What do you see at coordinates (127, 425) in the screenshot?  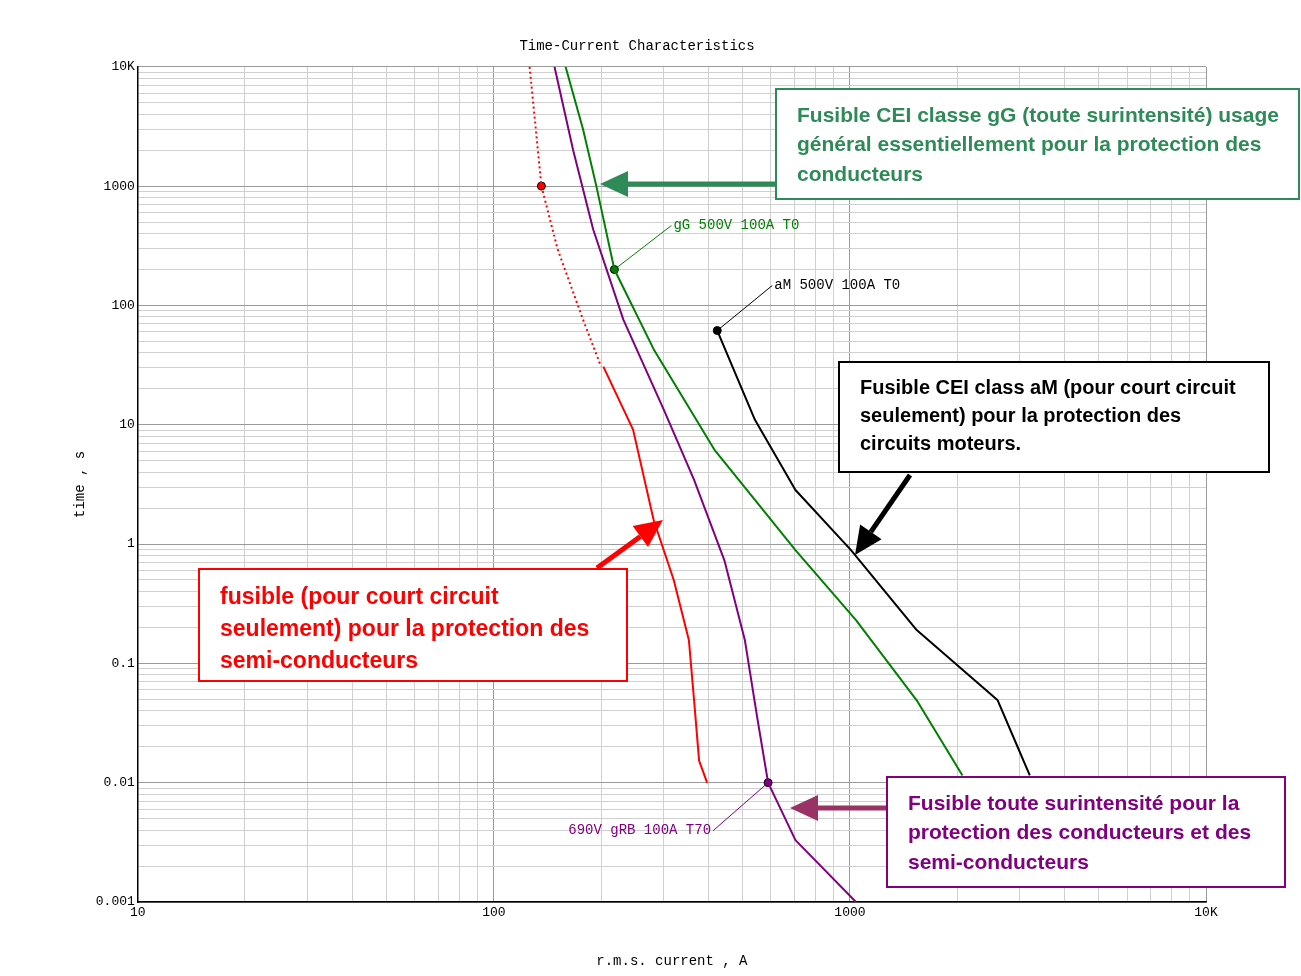 I see `y-tick-label: 10` at bounding box center [127, 425].